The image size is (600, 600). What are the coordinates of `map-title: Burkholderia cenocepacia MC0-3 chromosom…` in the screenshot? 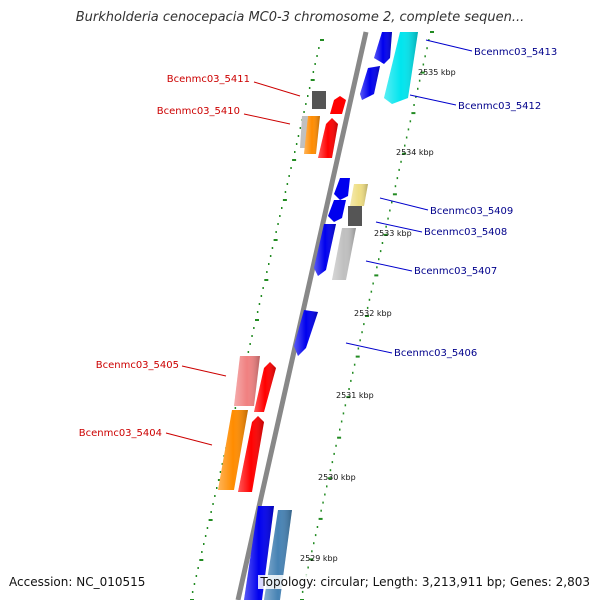 It's located at (300, 17).